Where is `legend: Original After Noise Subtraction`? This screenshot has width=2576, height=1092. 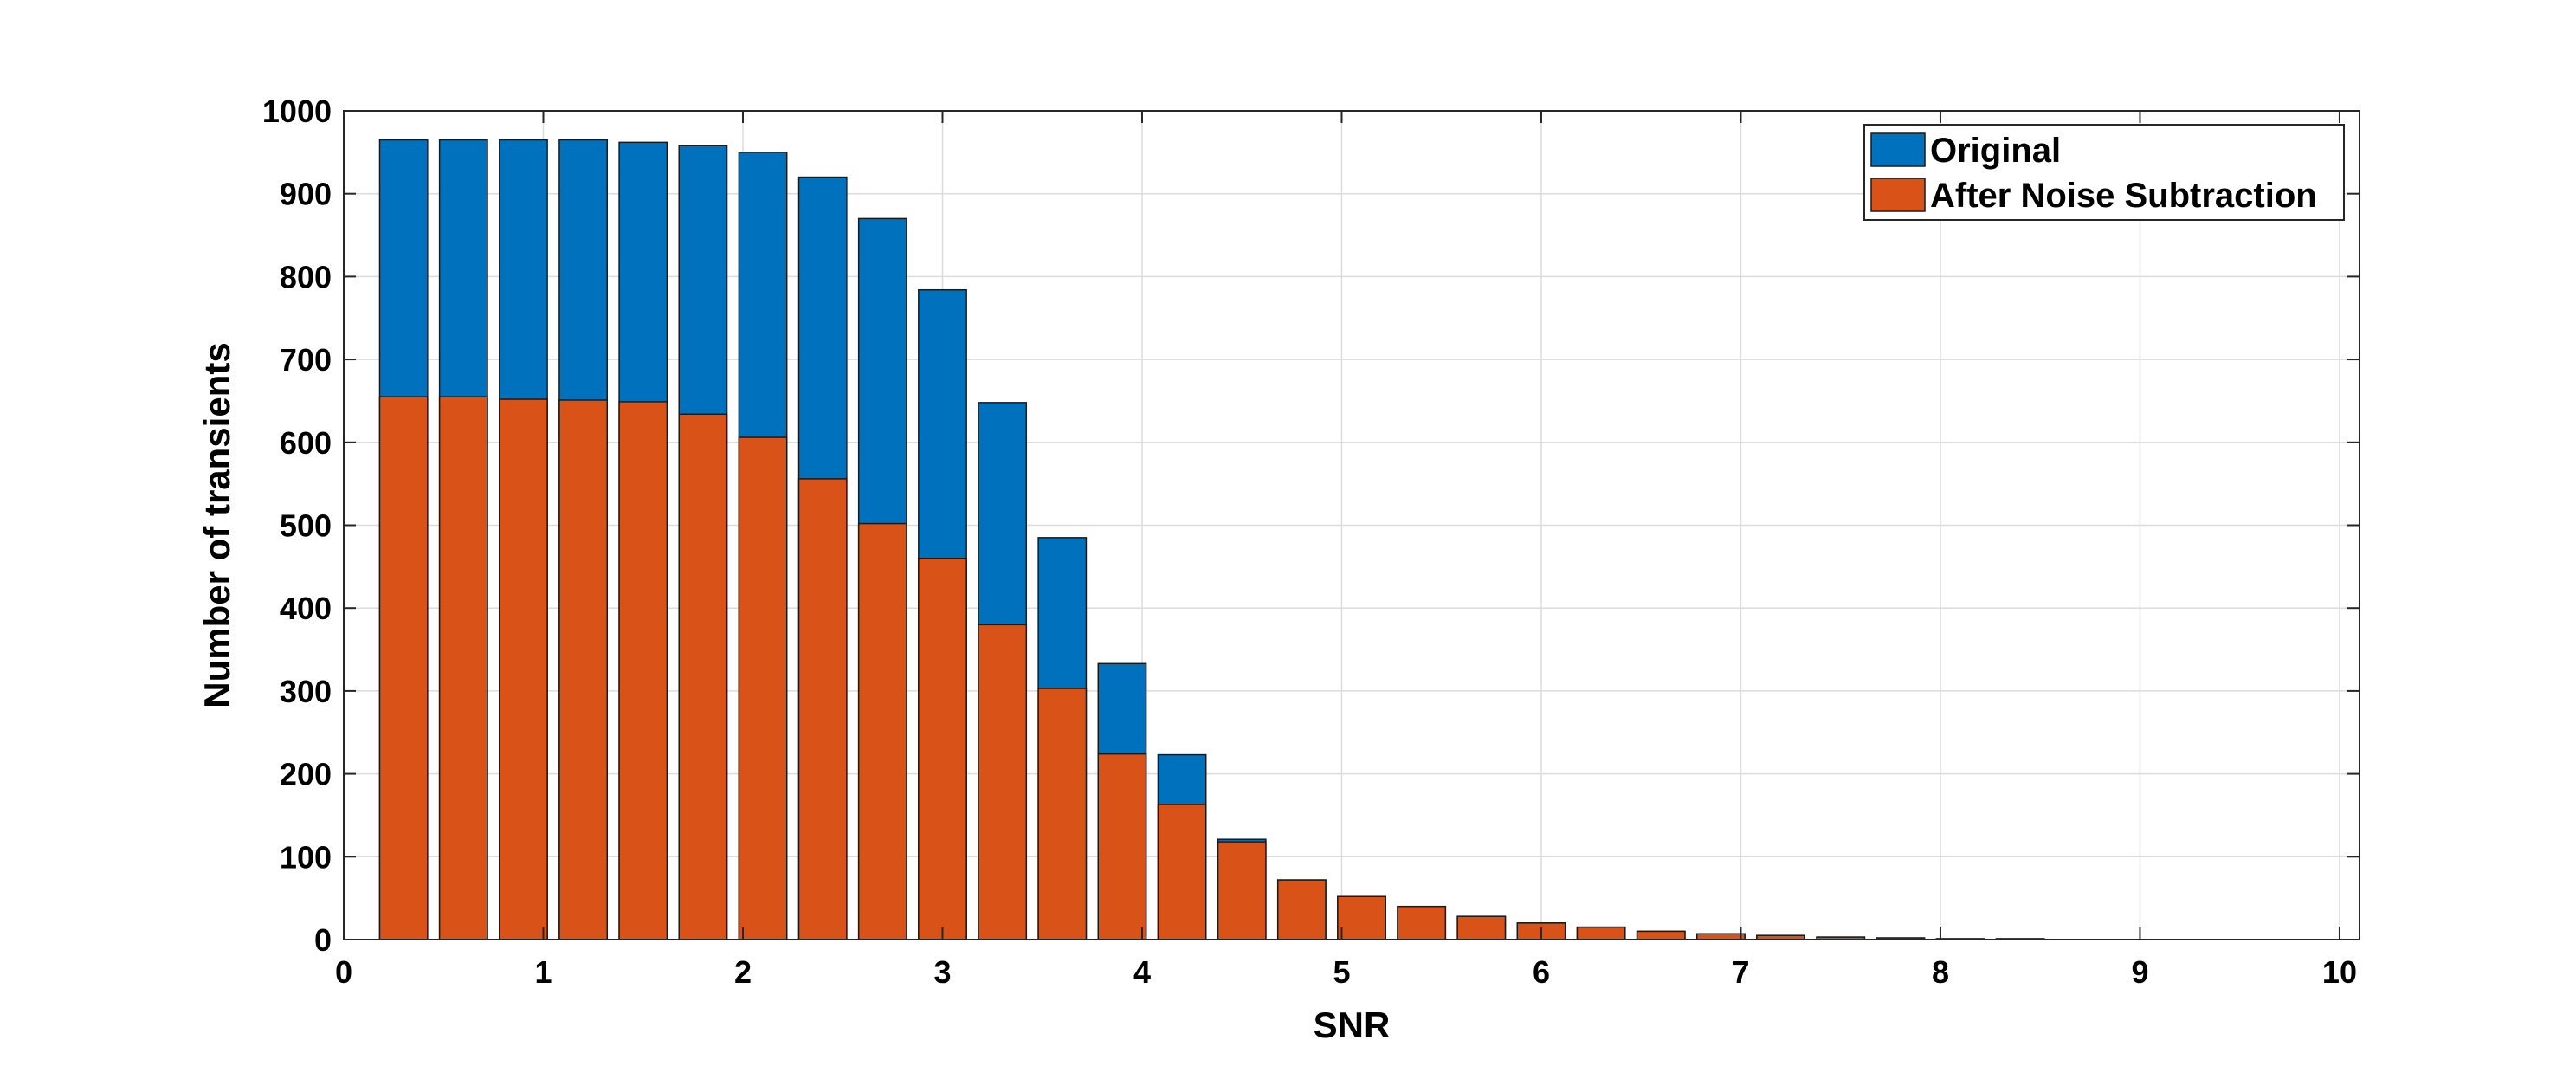
legend: Original After Noise Subtraction is located at coordinates (2104, 172).